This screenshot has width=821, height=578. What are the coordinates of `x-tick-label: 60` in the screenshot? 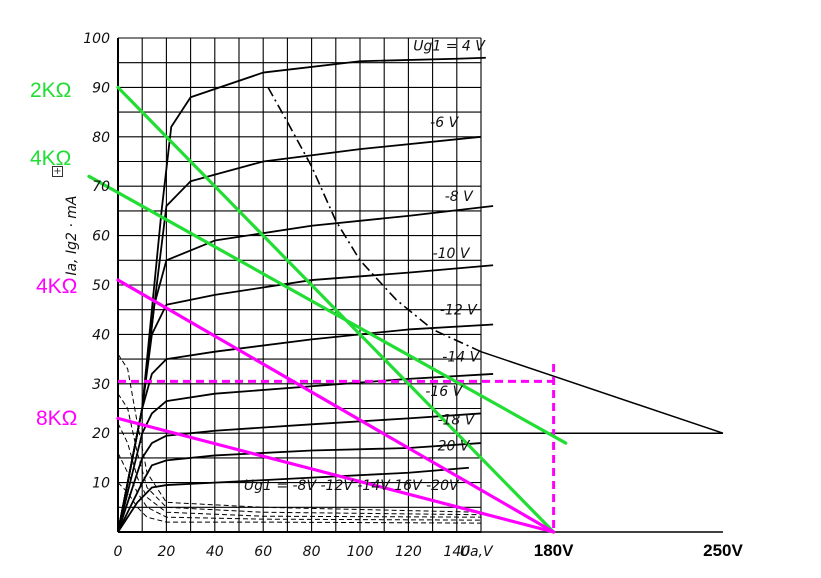 It's located at (263, 552).